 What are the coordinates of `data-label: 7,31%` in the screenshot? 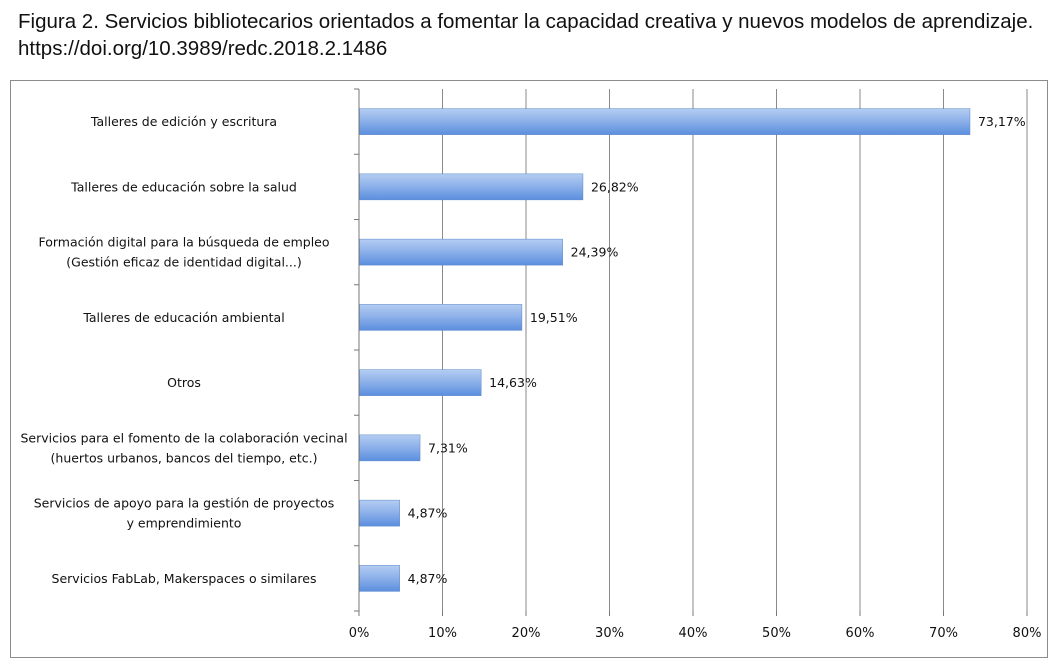 It's located at (448, 447).